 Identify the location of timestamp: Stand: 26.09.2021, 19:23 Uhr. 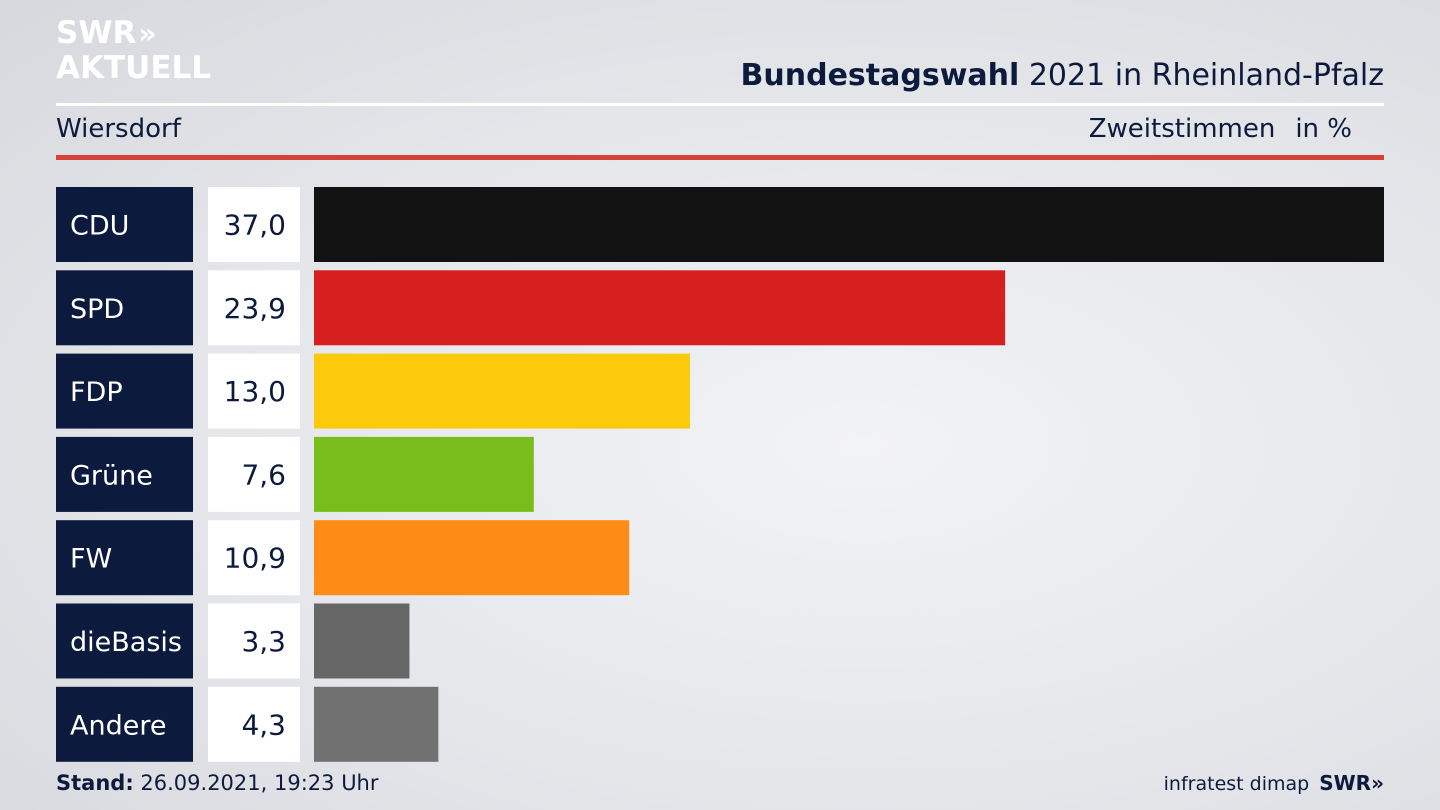
(217, 783).